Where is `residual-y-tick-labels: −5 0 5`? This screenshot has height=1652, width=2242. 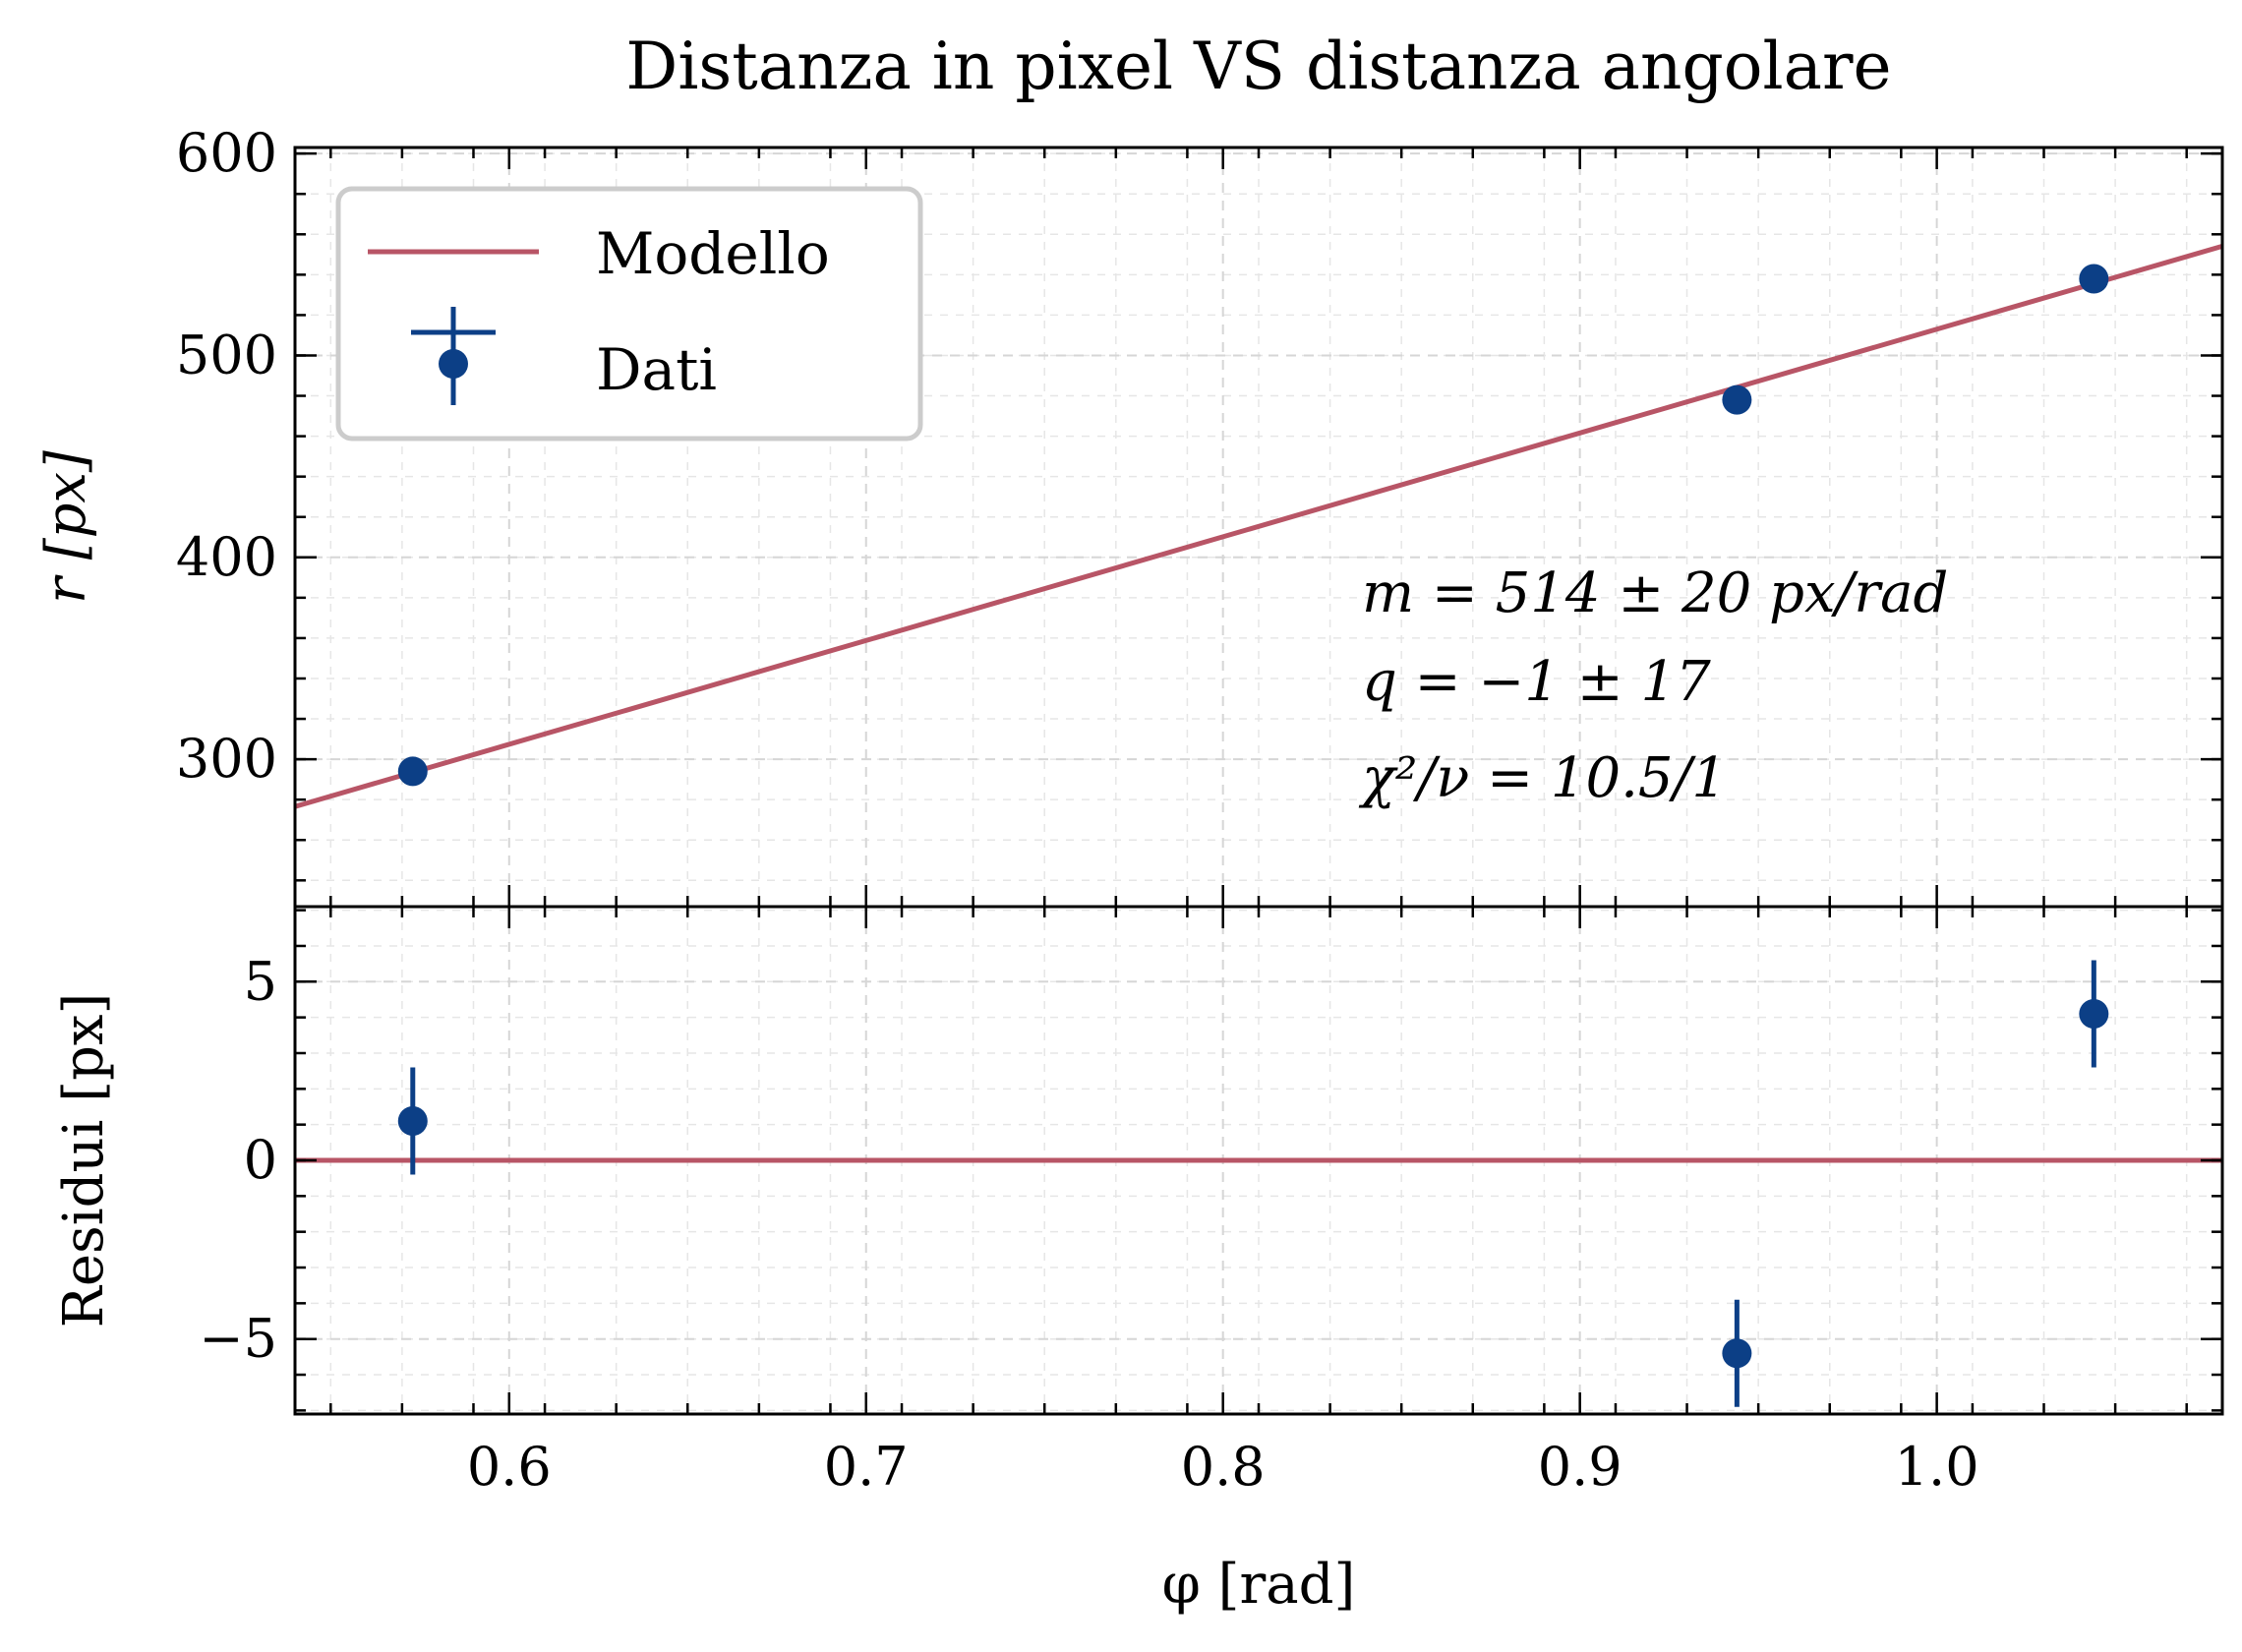
residual-y-tick-labels: −5 0 5 is located at coordinates (238, 1159).